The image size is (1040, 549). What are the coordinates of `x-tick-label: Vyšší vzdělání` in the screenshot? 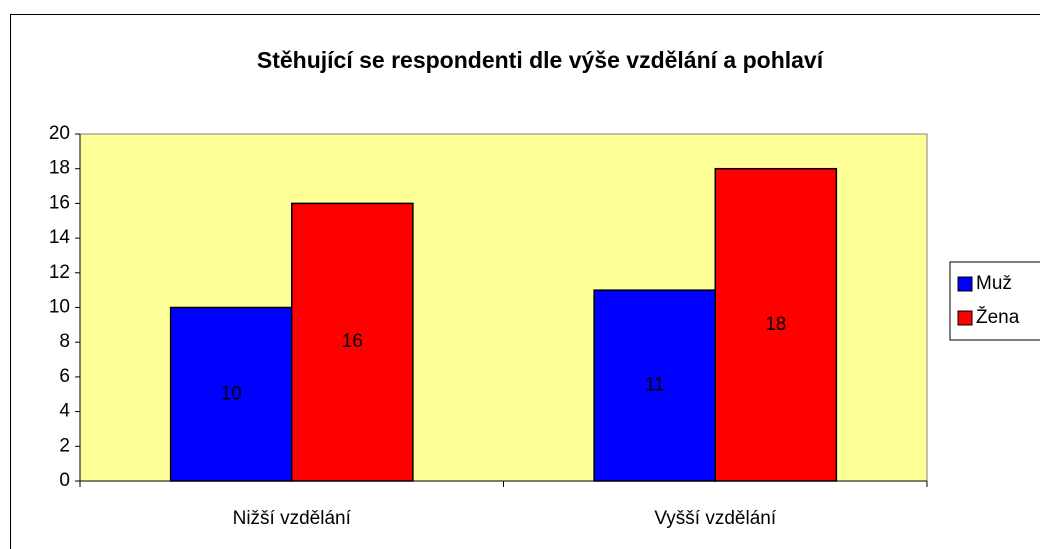 It's located at (715, 518).